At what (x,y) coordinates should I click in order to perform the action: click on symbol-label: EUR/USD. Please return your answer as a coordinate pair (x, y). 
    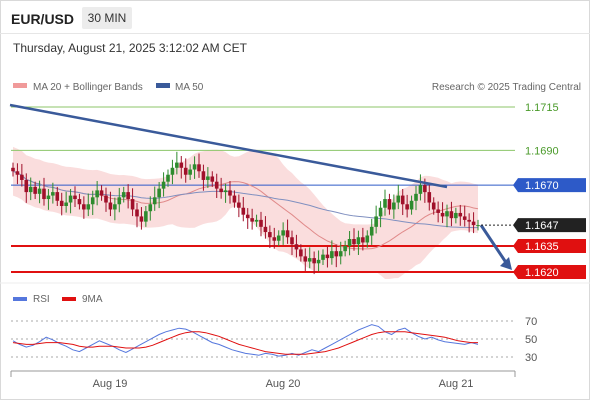
    Looking at the image, I should click on (43, 19).